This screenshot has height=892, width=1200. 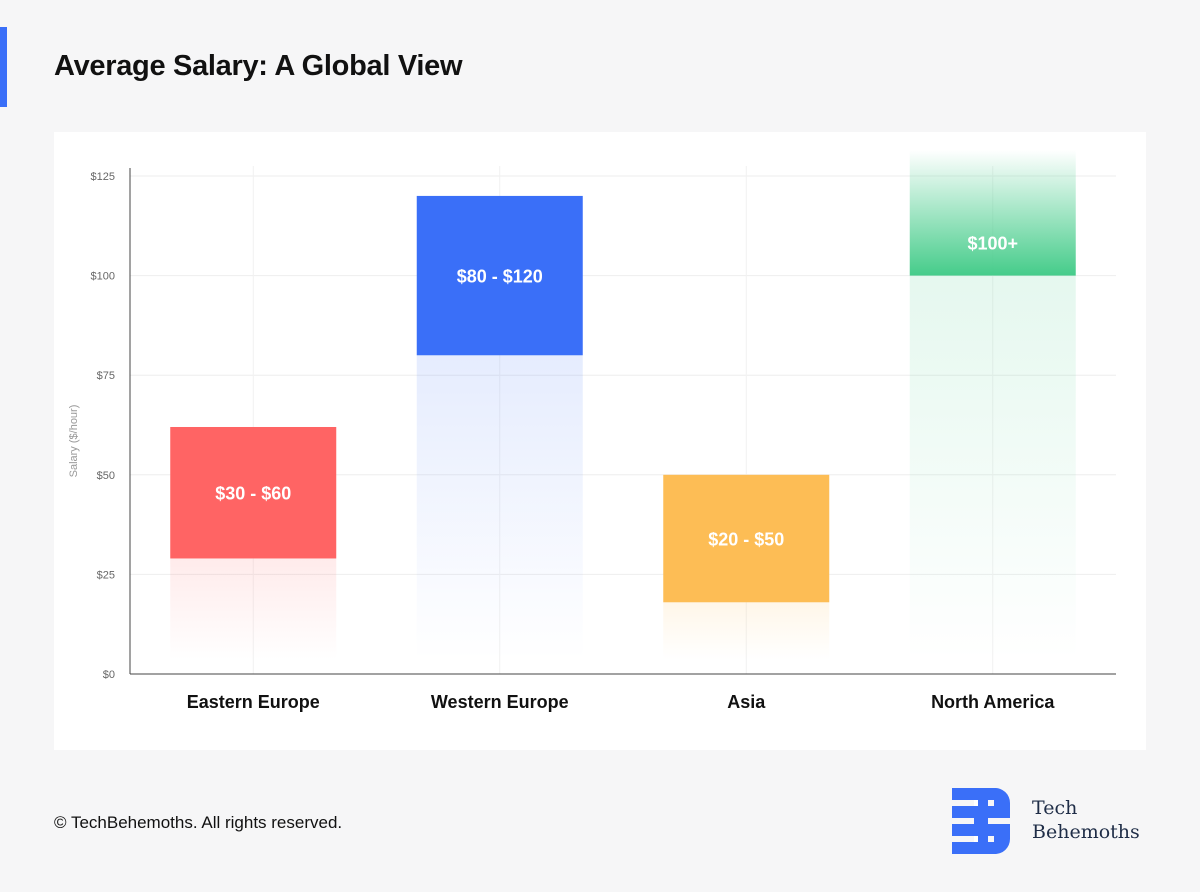 I want to click on y-tick-label: $75, so click(x=106, y=376).